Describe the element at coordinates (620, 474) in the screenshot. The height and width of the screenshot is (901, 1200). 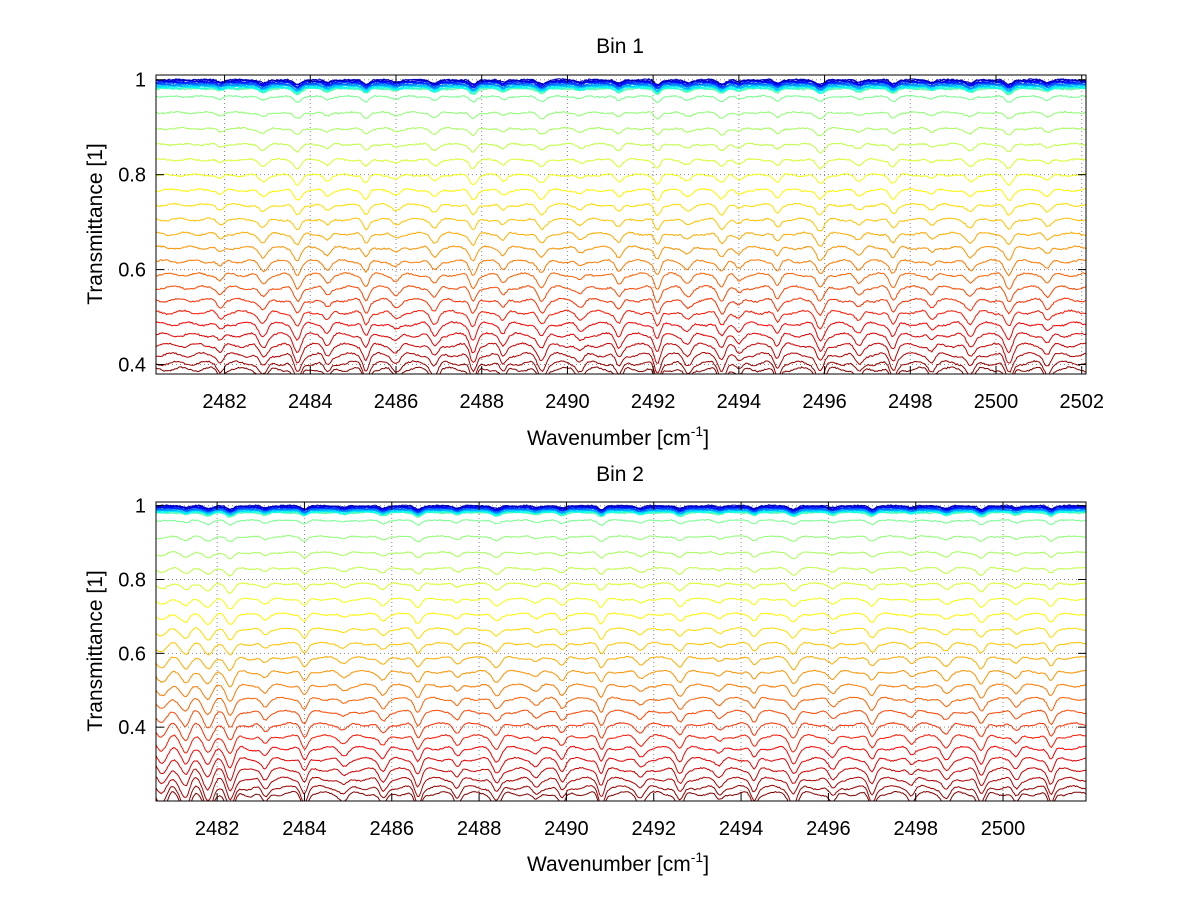
I see `bin-2-title: Bin 2` at that location.